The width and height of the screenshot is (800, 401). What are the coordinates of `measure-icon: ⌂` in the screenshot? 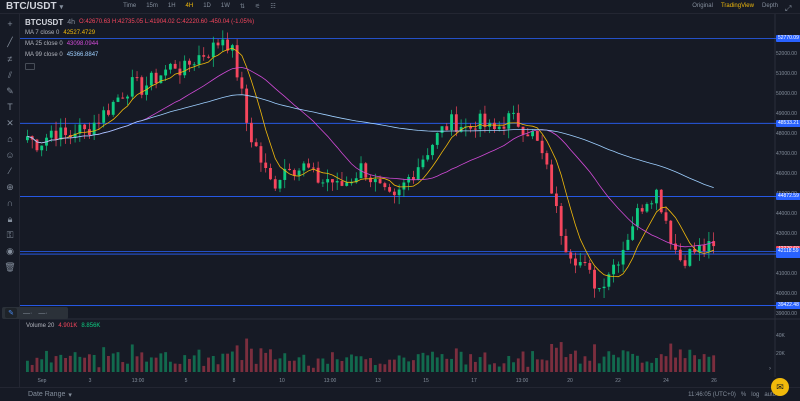 It's located at (10, 139).